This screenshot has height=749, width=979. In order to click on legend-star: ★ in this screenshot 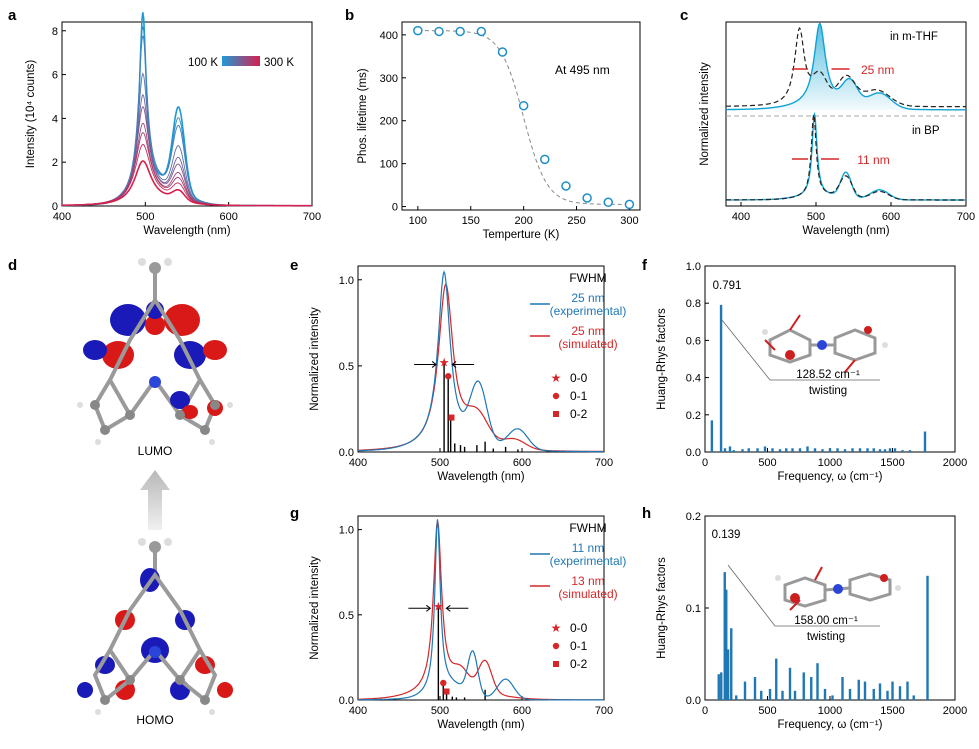, I will do `click(556, 628)`.